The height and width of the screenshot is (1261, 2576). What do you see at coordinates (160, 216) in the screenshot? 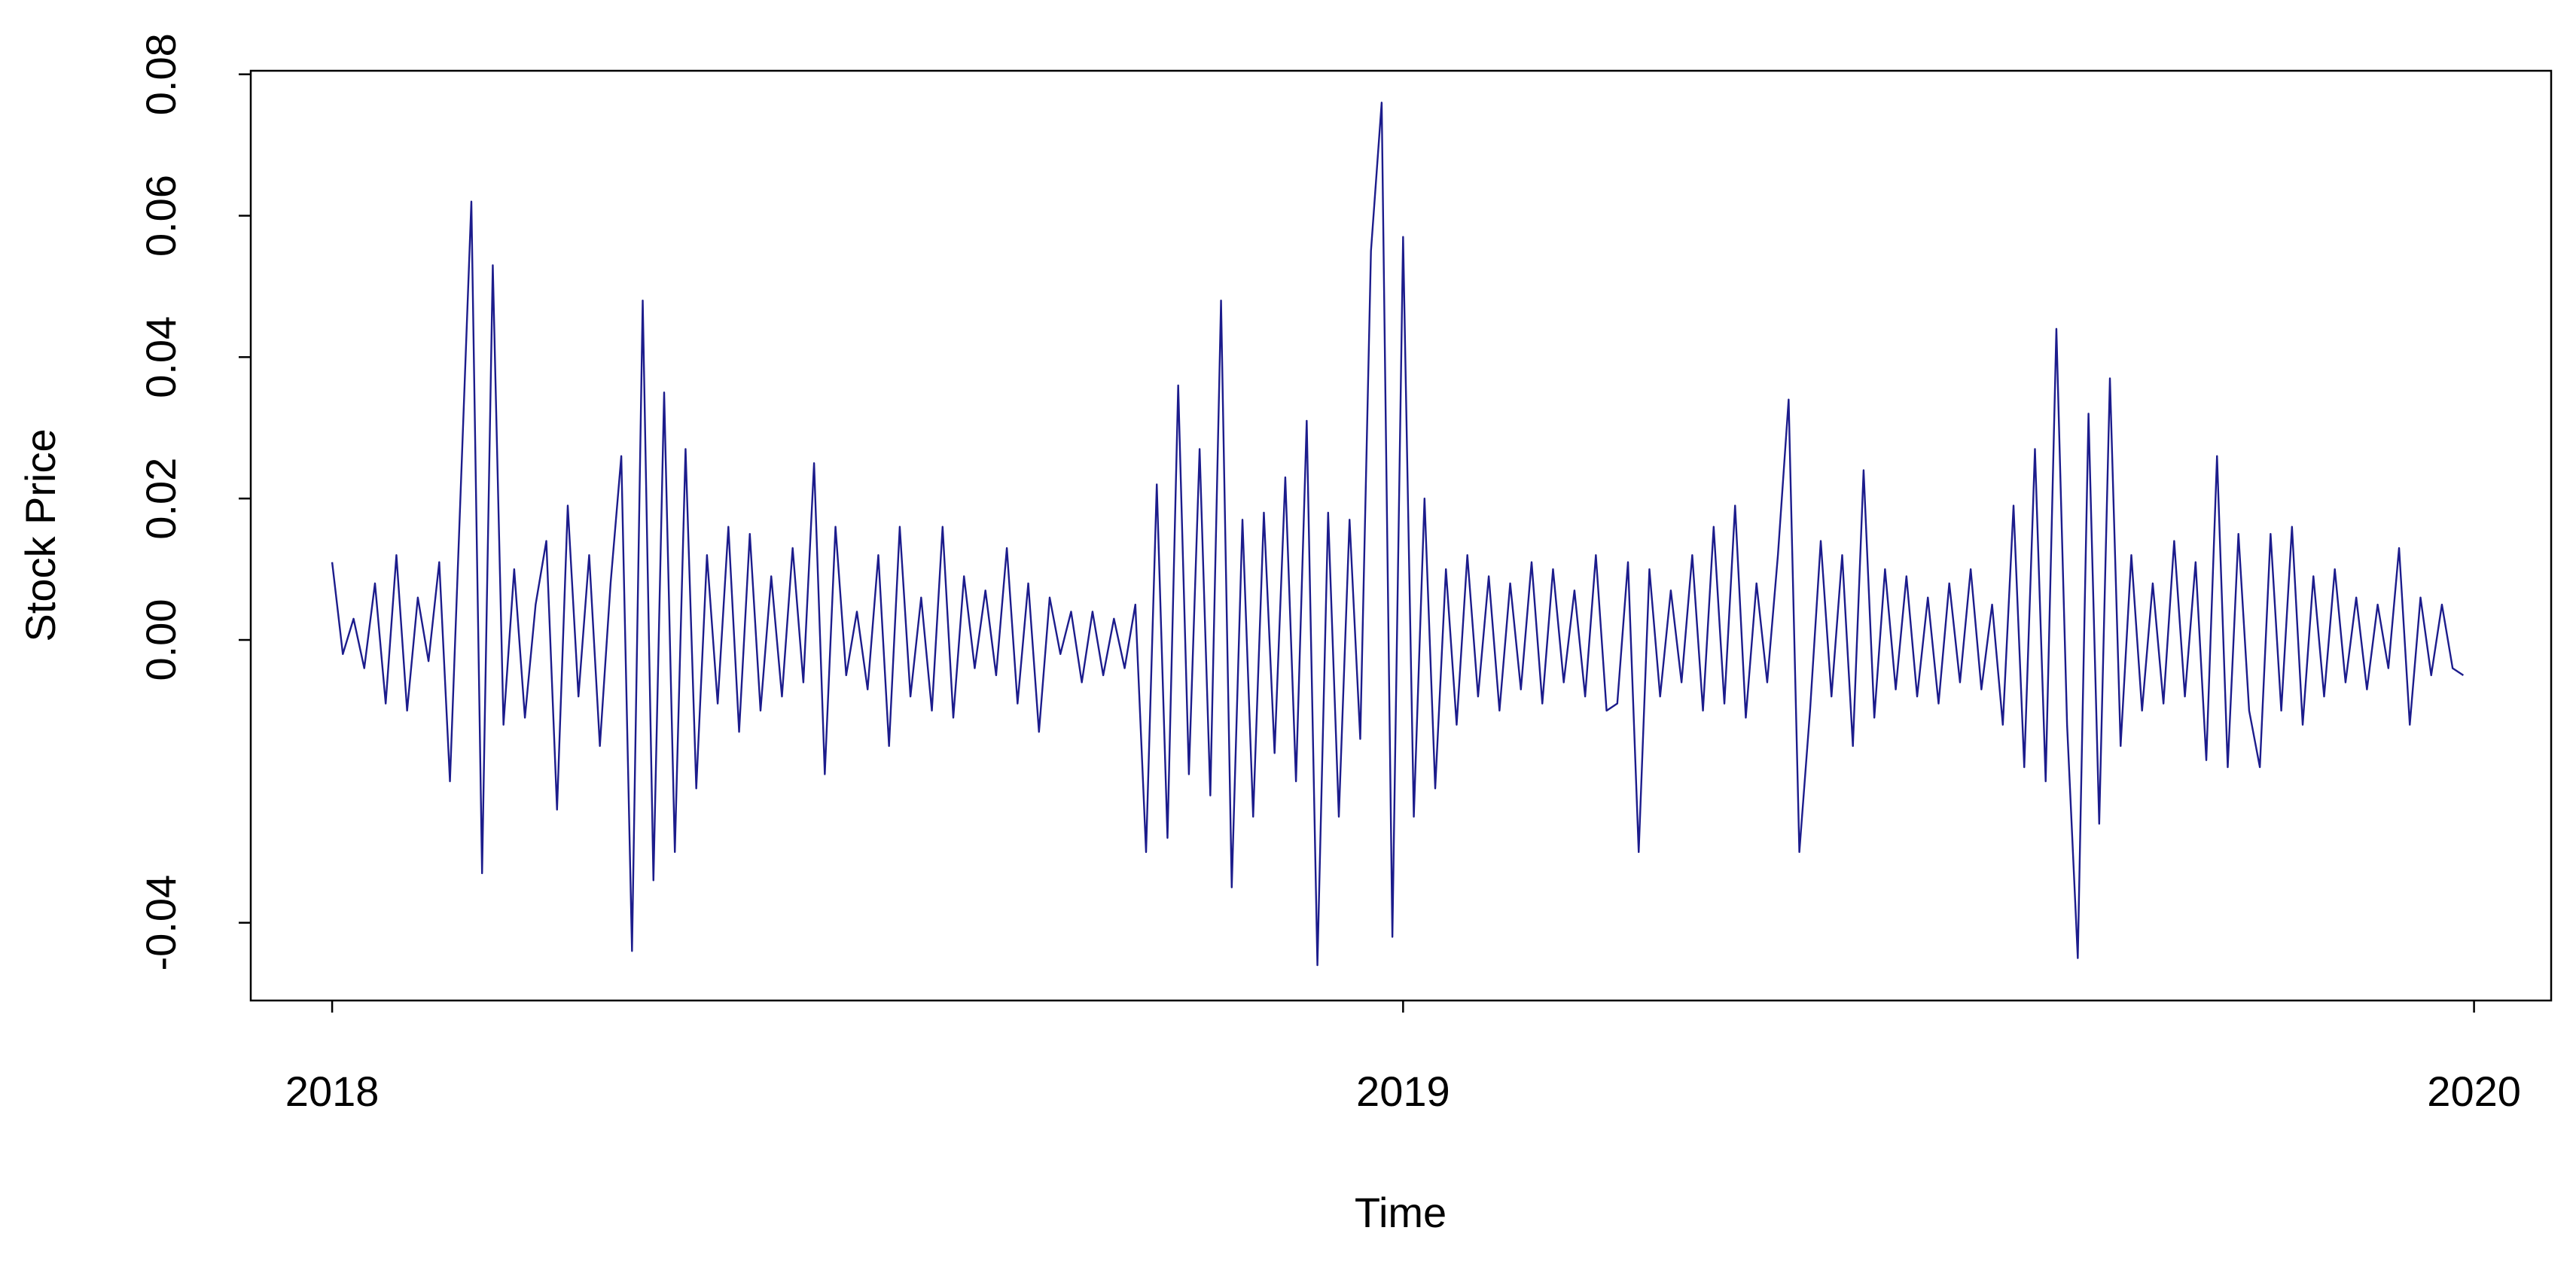
I see `y-tick-label: 0.06` at bounding box center [160, 216].